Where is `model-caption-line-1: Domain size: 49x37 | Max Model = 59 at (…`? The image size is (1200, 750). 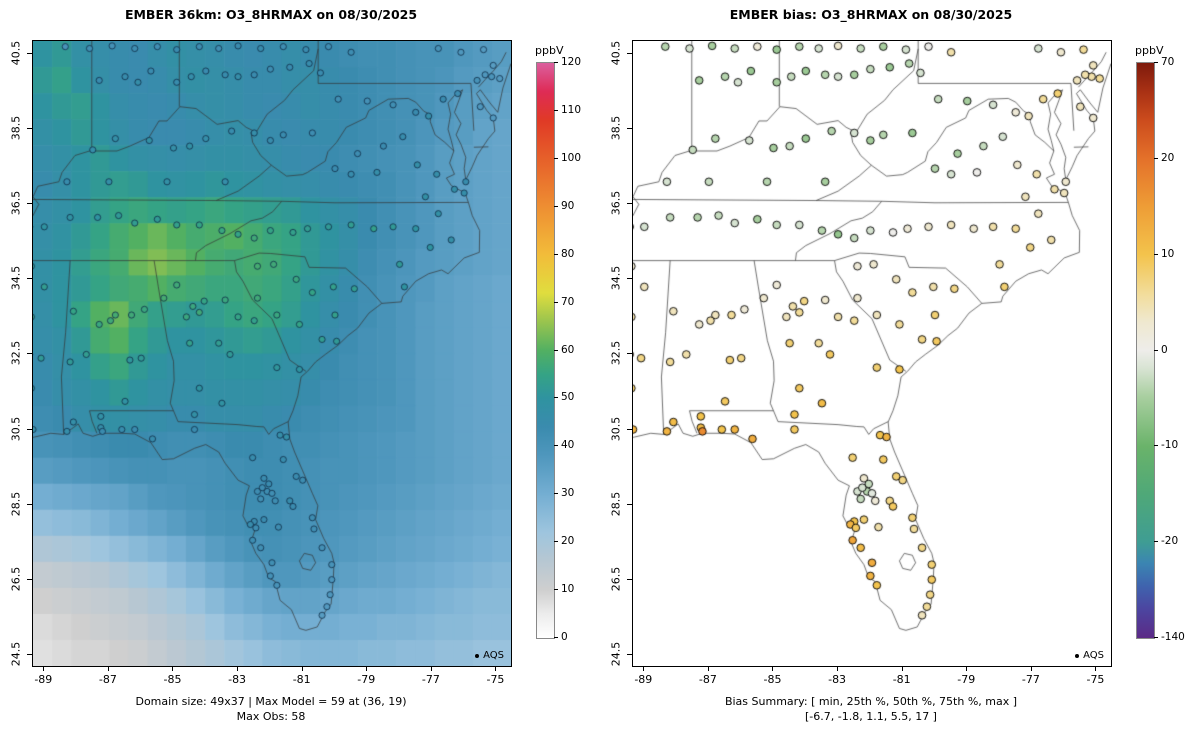
model-caption-line-1: Domain size: 49x37 | Max Model = 59 at (… is located at coordinates (271, 701).